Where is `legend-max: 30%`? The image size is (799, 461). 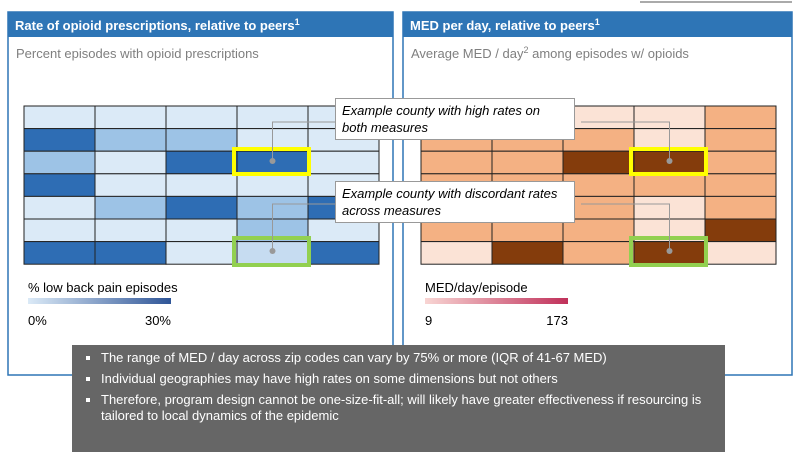
legend-max: 30% is located at coordinates (158, 320).